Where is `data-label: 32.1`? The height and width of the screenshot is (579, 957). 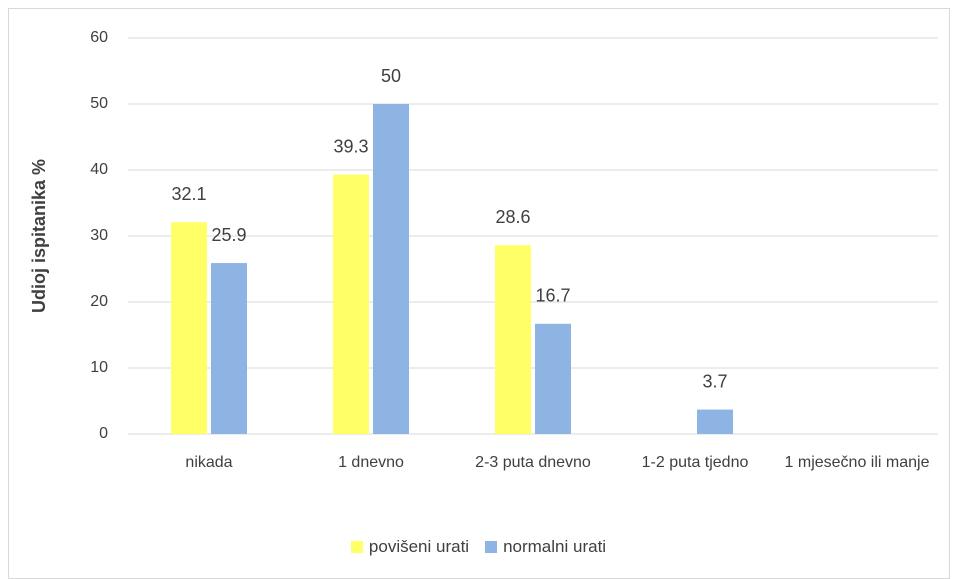
data-label: 32.1 is located at coordinates (188, 194).